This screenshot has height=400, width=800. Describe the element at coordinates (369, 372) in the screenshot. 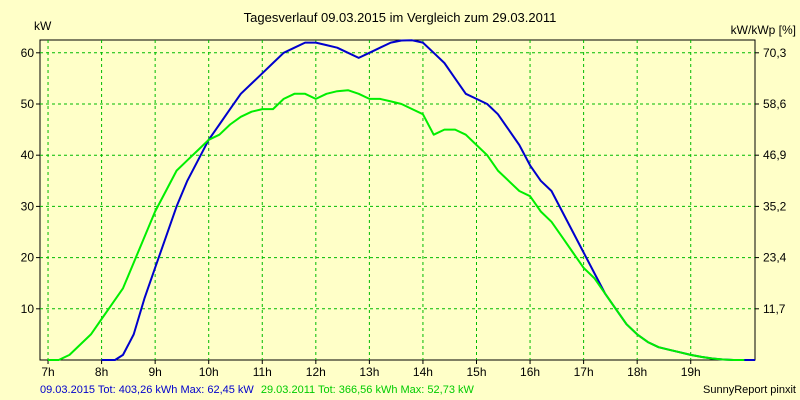

I see `x-tick-label: 13h` at that location.